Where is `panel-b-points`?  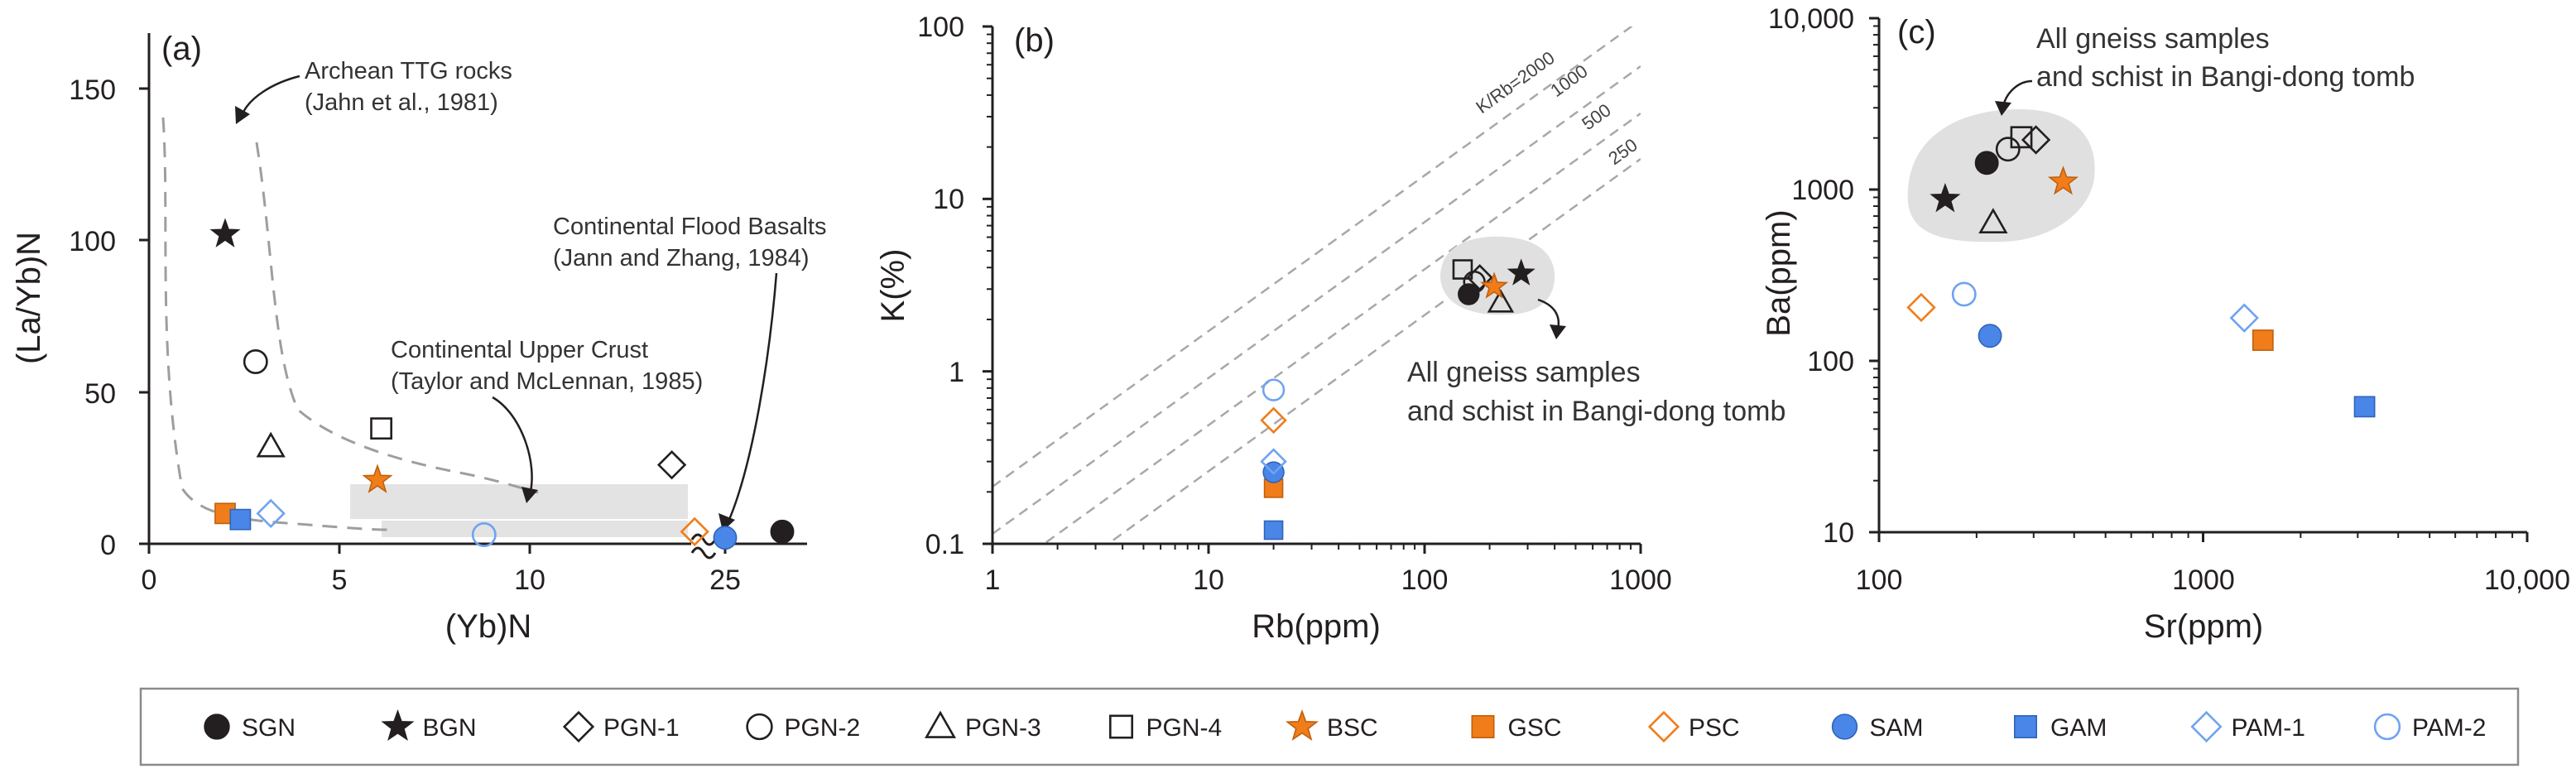
panel-b-points is located at coordinates (1398, 399).